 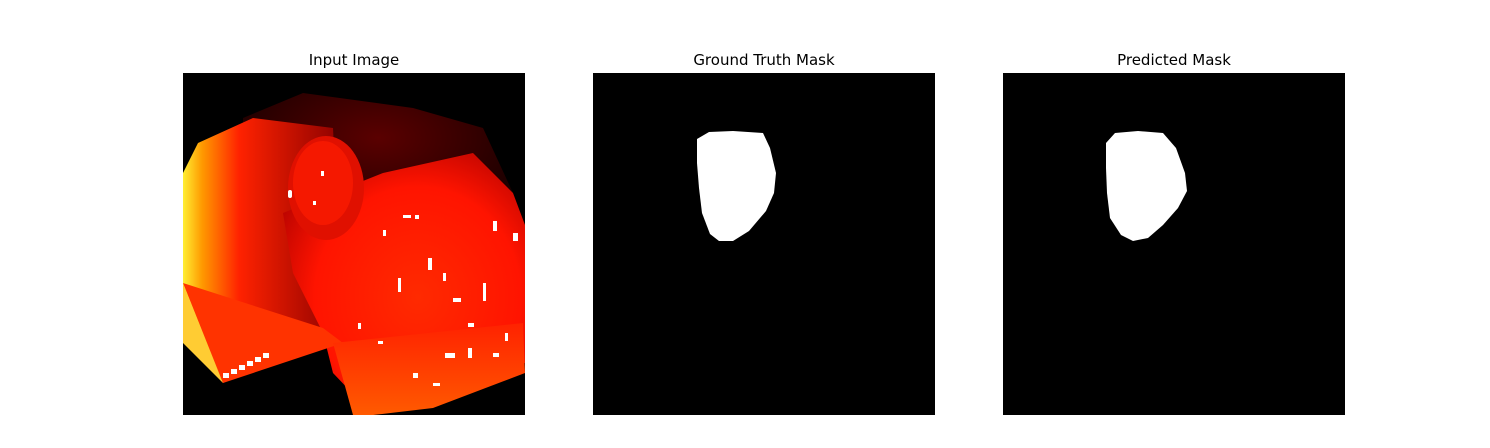 What do you see at coordinates (736, 186) in the screenshot?
I see `ground-truth-mask-region` at bounding box center [736, 186].